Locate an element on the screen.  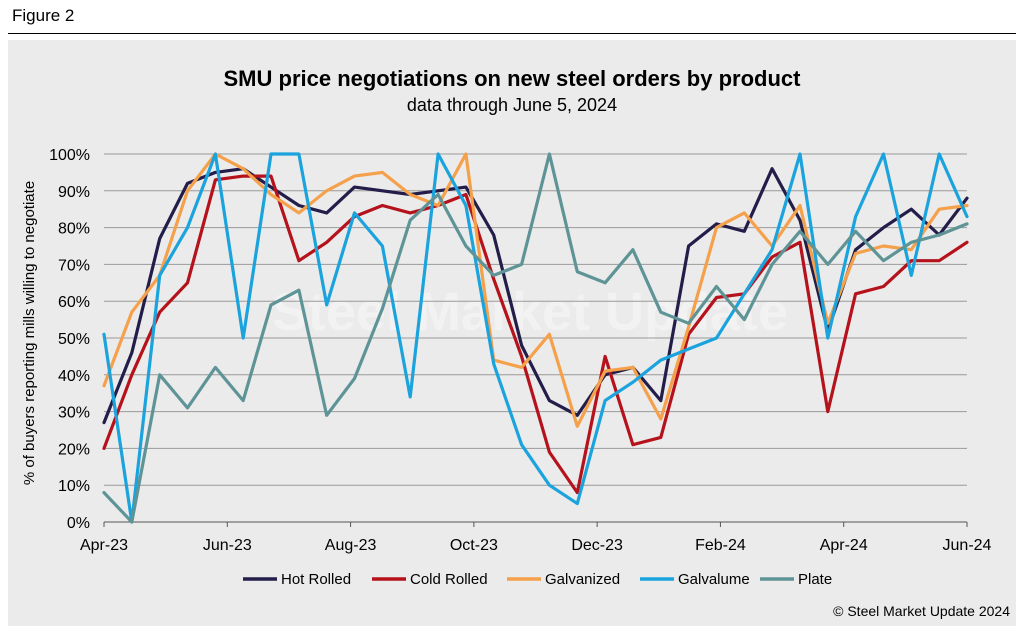
y-tick-label: 0% is located at coordinates (78, 523).